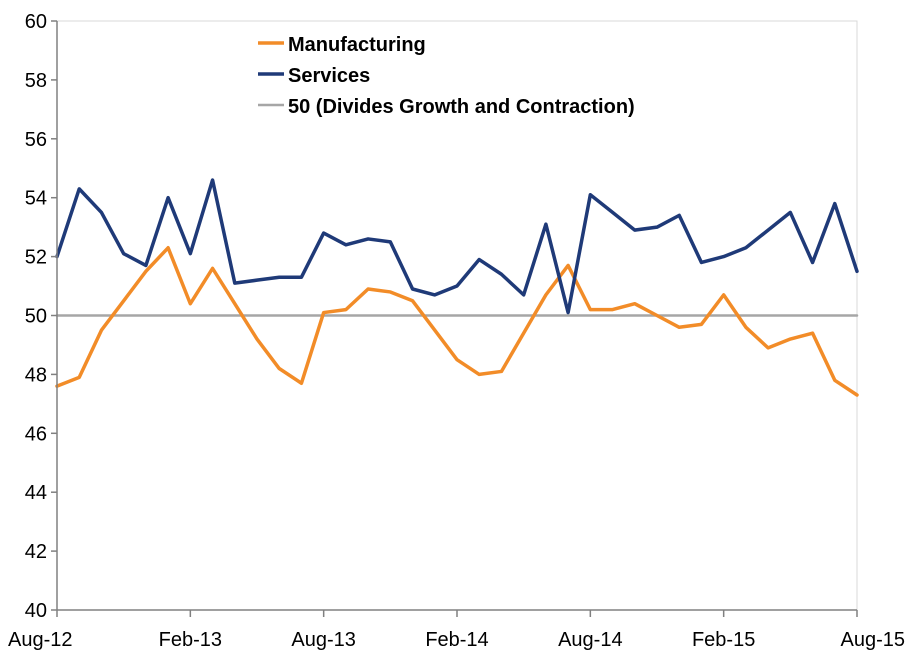 The width and height of the screenshot is (911, 660). What do you see at coordinates (190, 640) in the screenshot?
I see `x-tick-label: Feb-13` at bounding box center [190, 640].